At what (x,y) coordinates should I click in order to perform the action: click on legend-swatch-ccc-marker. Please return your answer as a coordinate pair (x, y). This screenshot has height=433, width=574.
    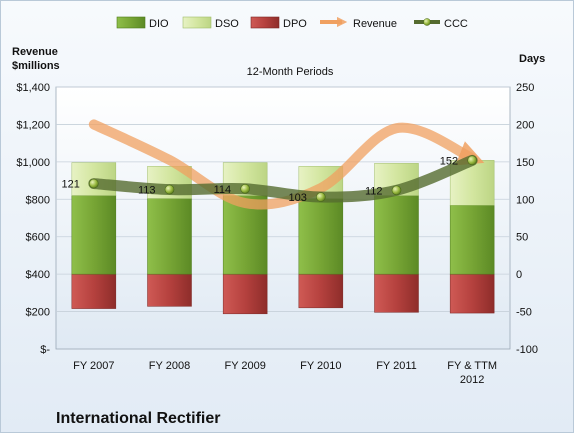
    Looking at the image, I should click on (427, 22).